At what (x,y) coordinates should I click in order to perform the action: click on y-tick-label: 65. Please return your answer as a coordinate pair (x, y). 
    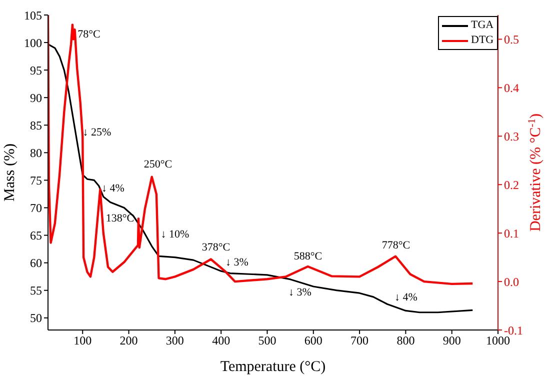
    Looking at the image, I should click on (36, 235).